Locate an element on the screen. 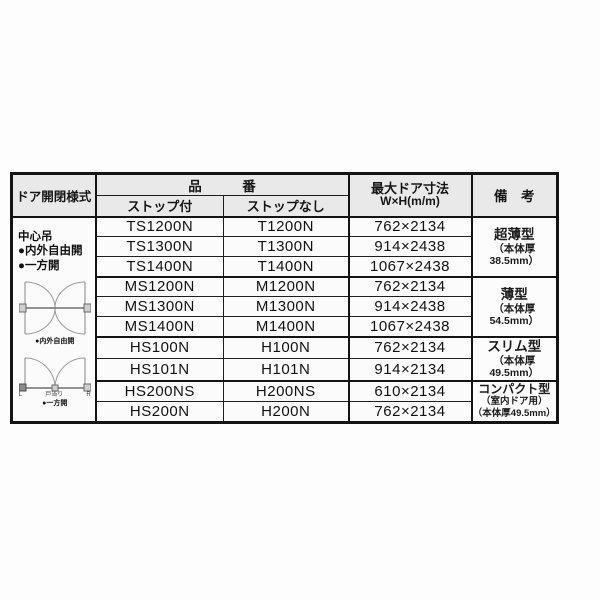 The height and width of the screenshot is (600, 600). model-with-stop: MS1400N is located at coordinates (159, 326).